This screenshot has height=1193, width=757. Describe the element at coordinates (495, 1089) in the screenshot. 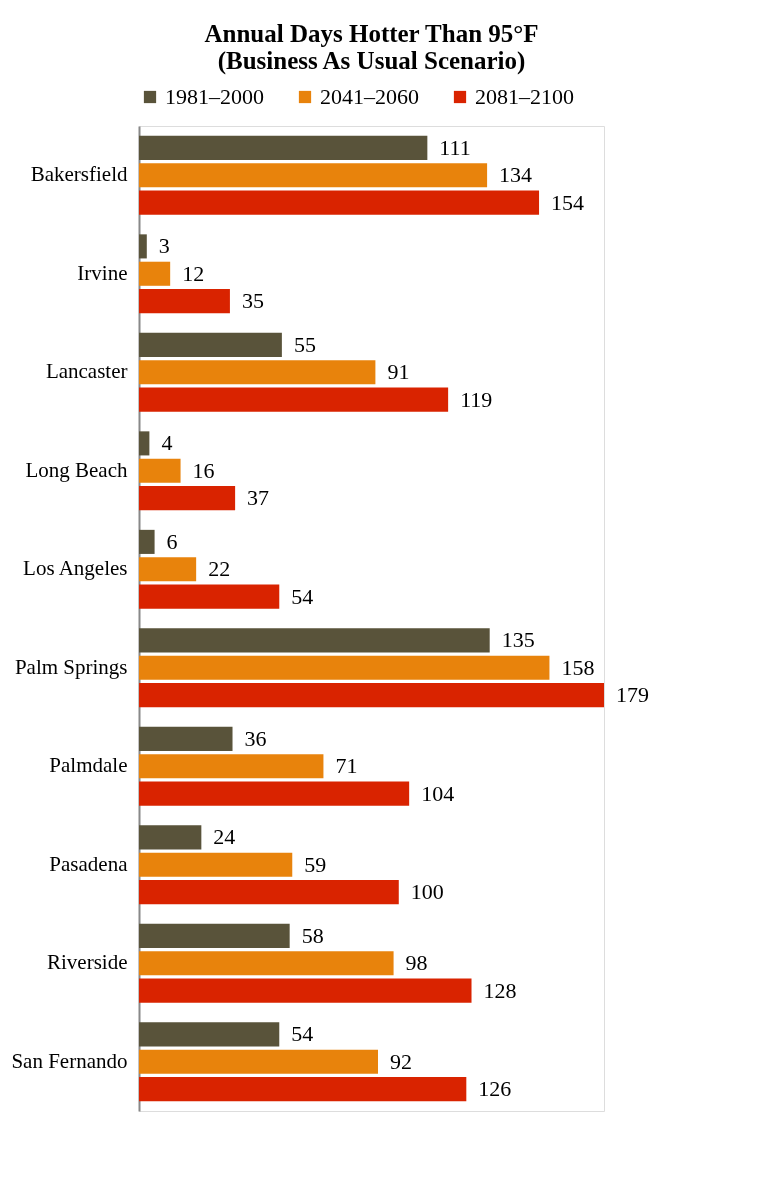

I see `data-label: 126` at that location.